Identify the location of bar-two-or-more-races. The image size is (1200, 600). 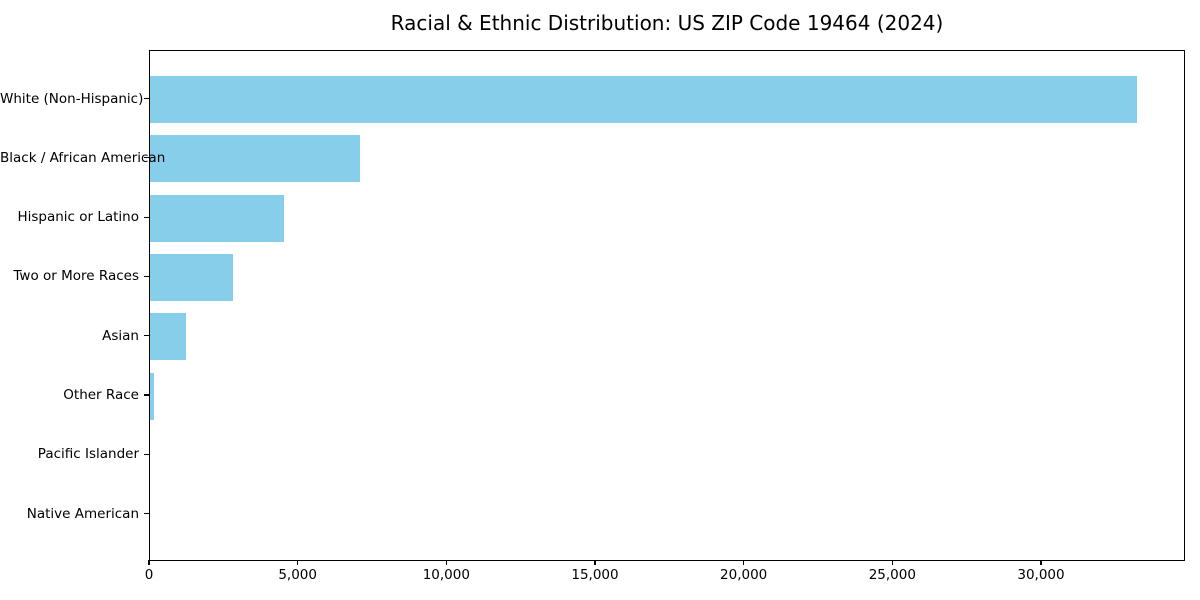
(191, 277).